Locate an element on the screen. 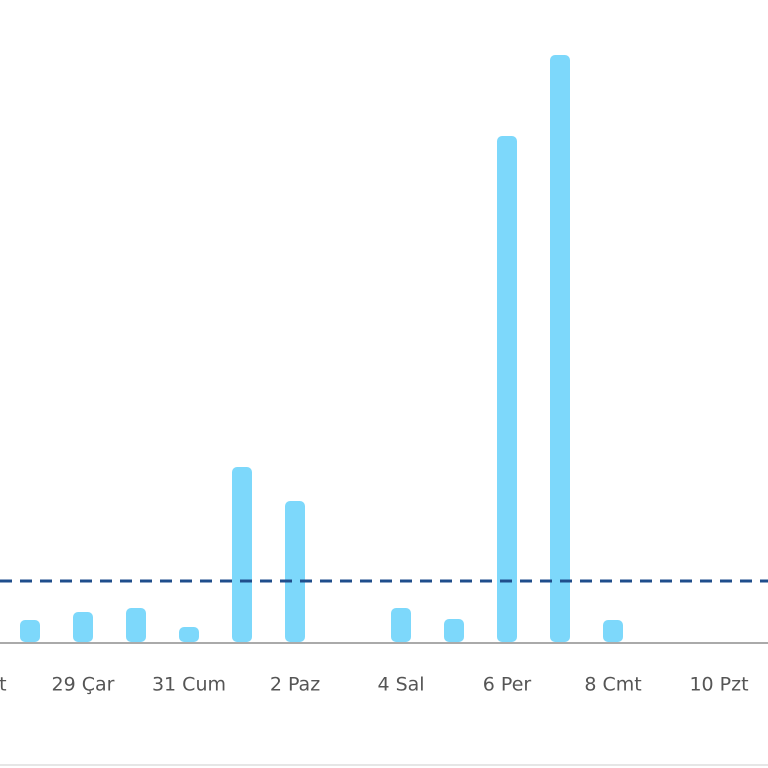 Image resolution: width=768 pixels, height=768 pixels. x-tick-label: 31 Cum is located at coordinates (189, 685).